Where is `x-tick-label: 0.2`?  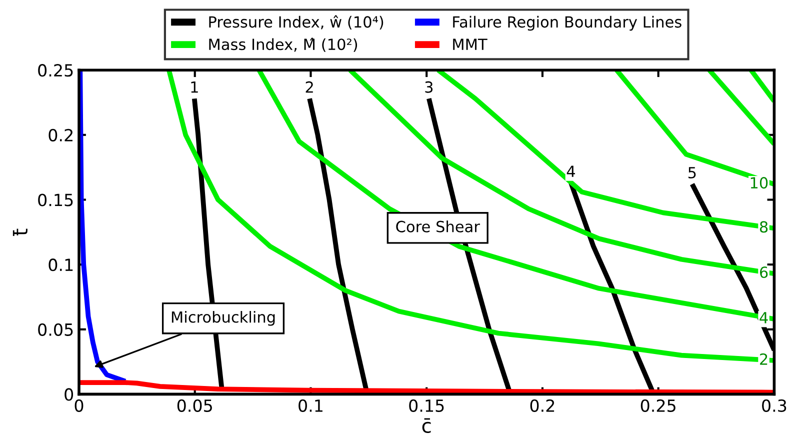
x-tick-label: 0.2 is located at coordinates (542, 405).